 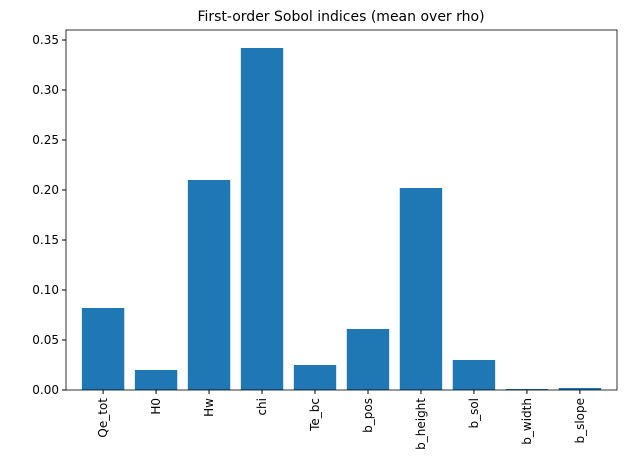 What do you see at coordinates (474, 413) in the screenshot?
I see `x-tick-label: b_sol` at bounding box center [474, 413].